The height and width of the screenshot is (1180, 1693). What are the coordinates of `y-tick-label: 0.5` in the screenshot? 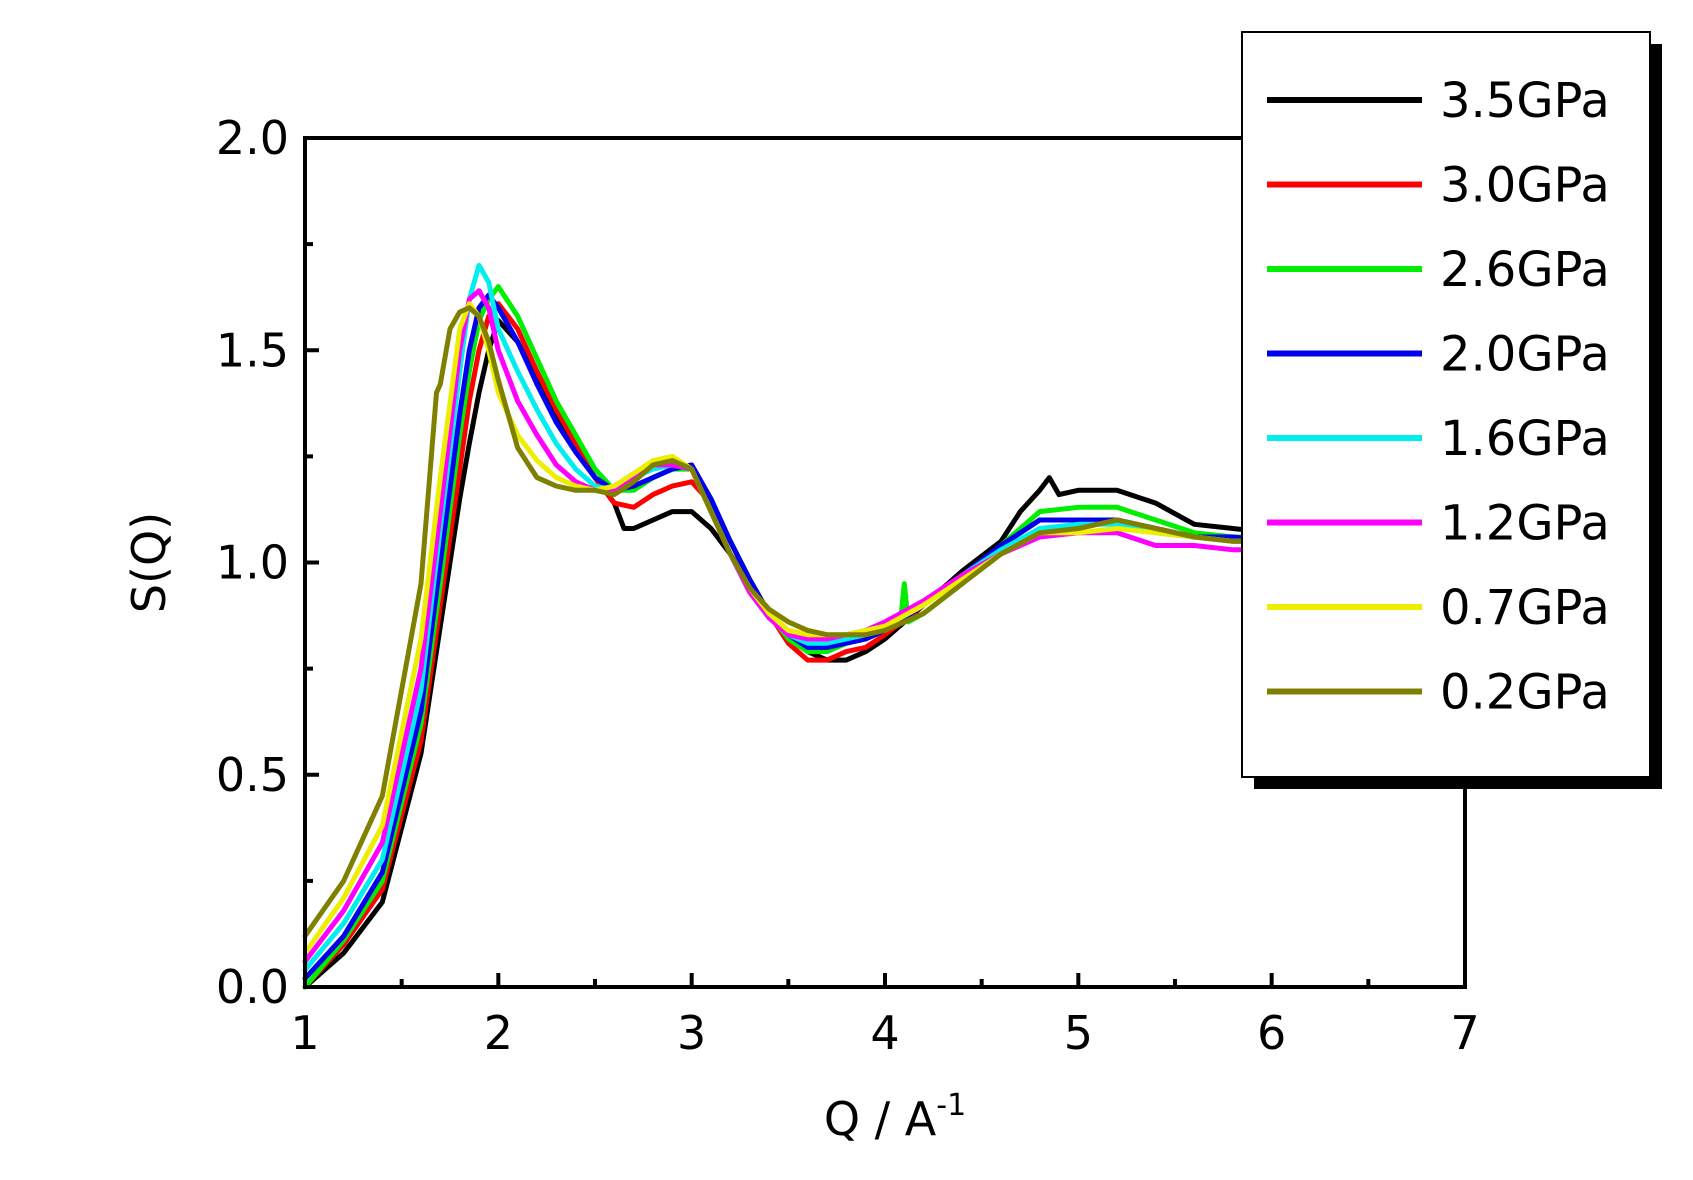 It's located at (252, 775).